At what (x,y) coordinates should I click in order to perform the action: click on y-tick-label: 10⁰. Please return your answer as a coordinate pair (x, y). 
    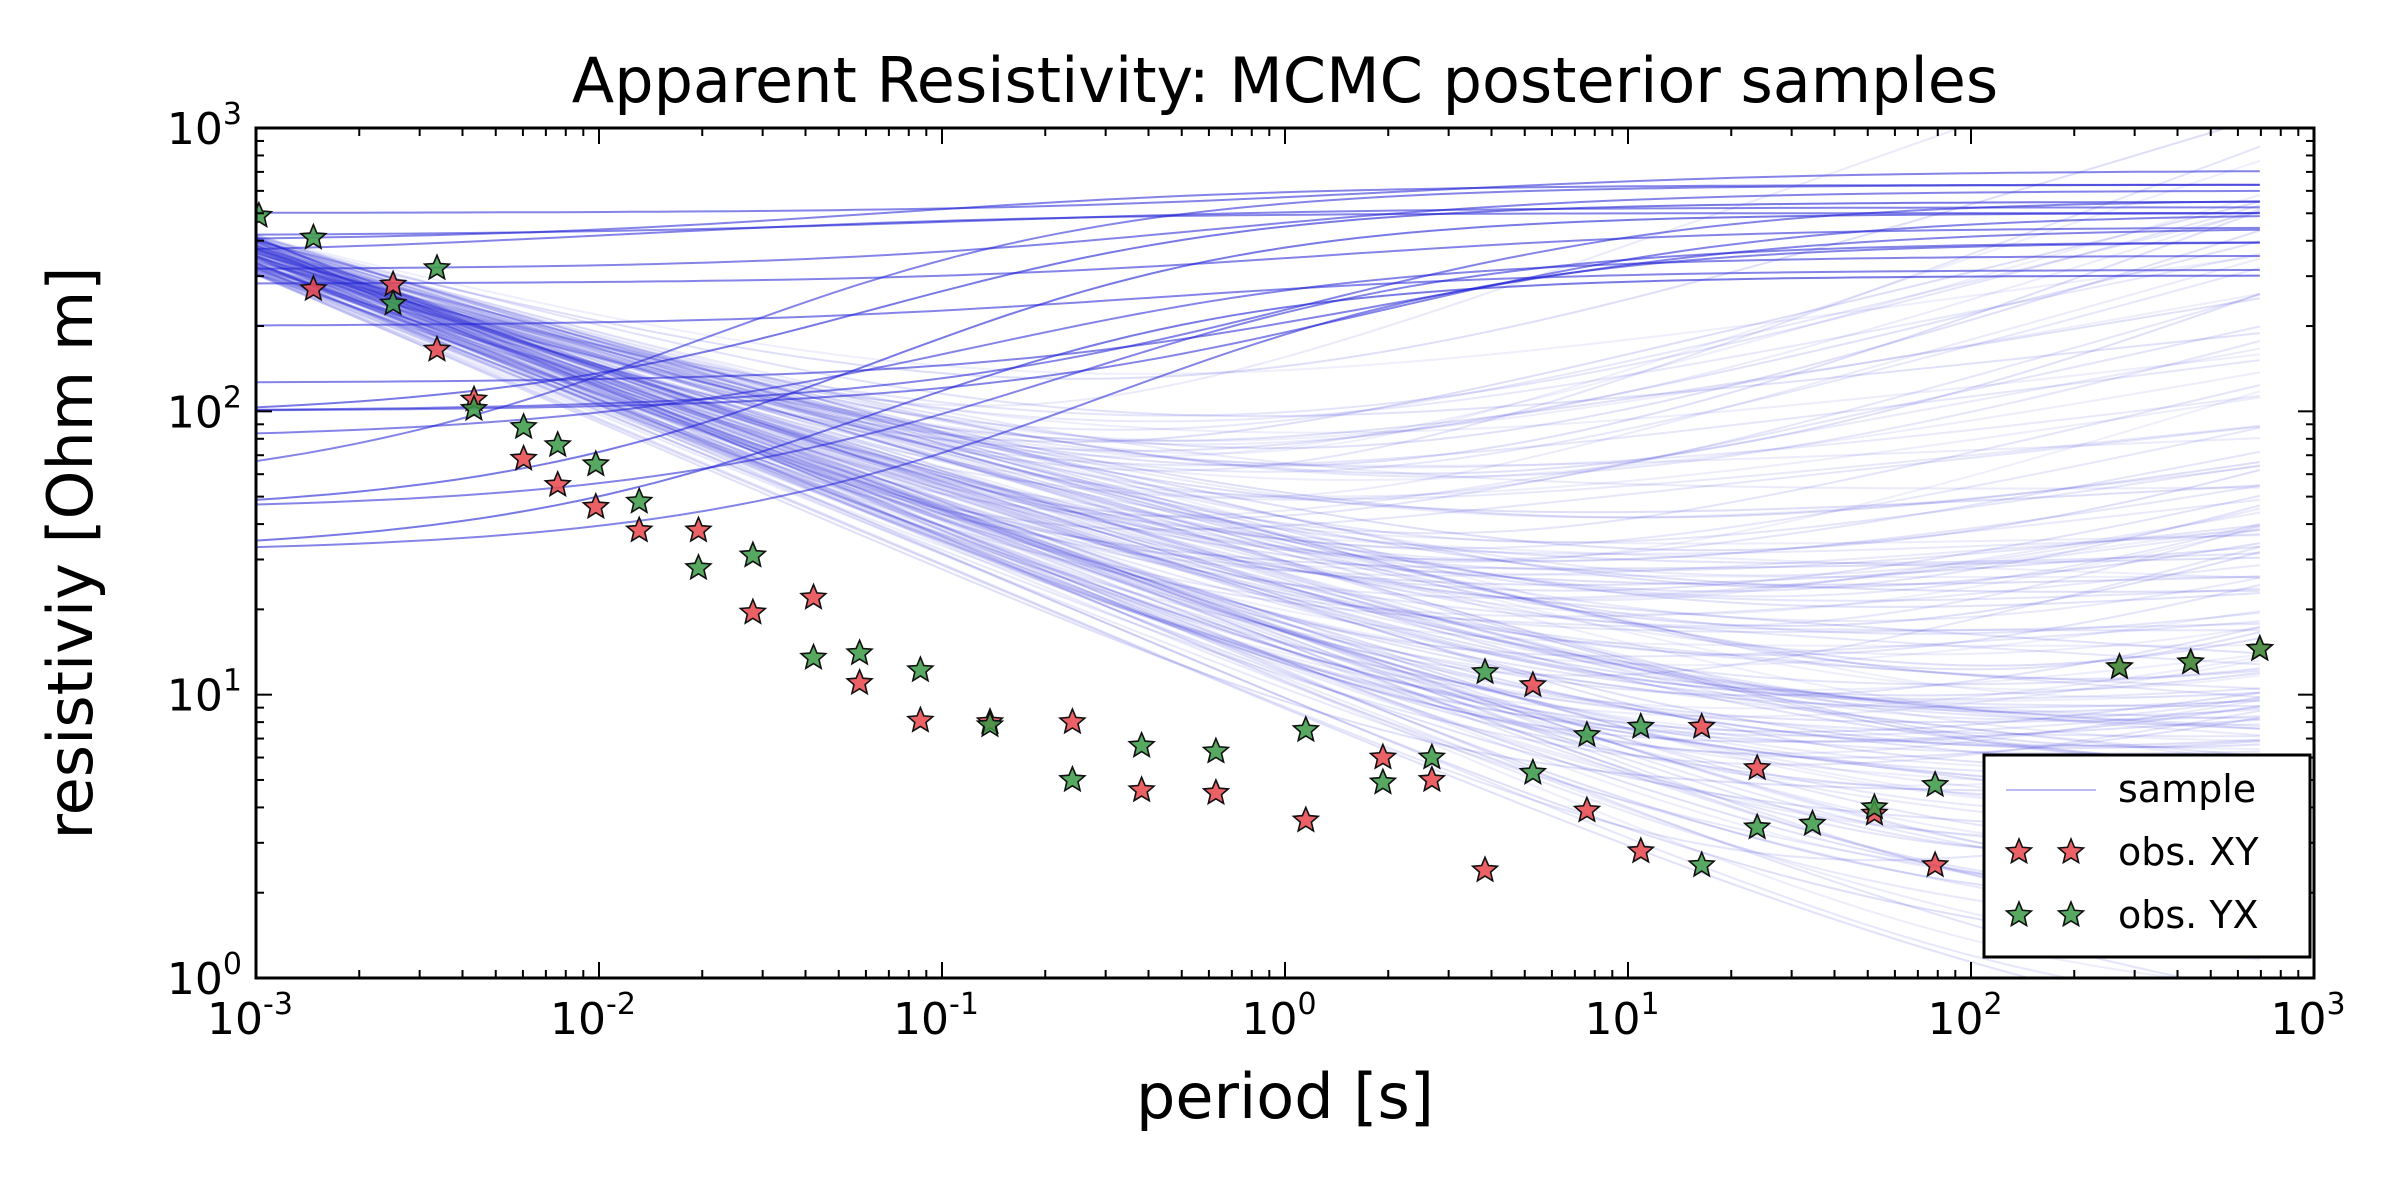
    Looking at the image, I should click on (204, 976).